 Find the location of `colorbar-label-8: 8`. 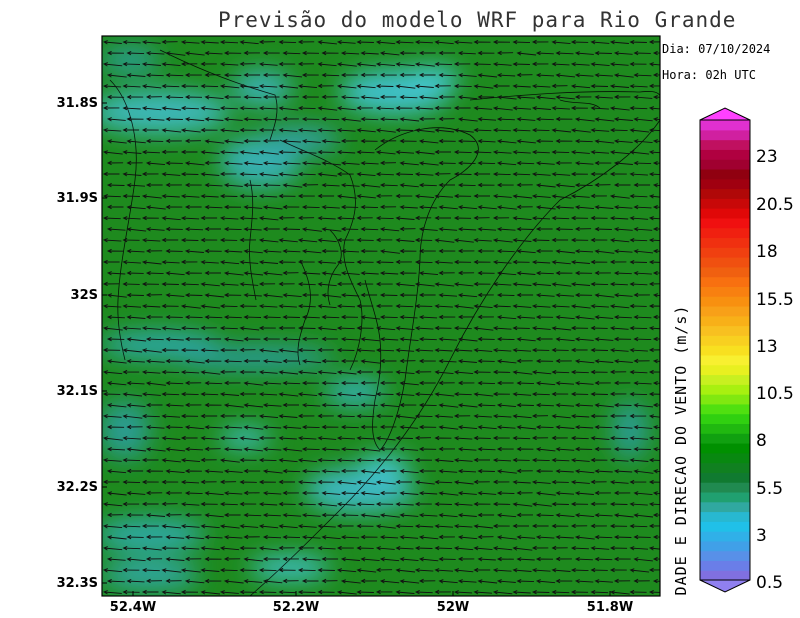

colorbar-label-8: 8 is located at coordinates (761, 441).